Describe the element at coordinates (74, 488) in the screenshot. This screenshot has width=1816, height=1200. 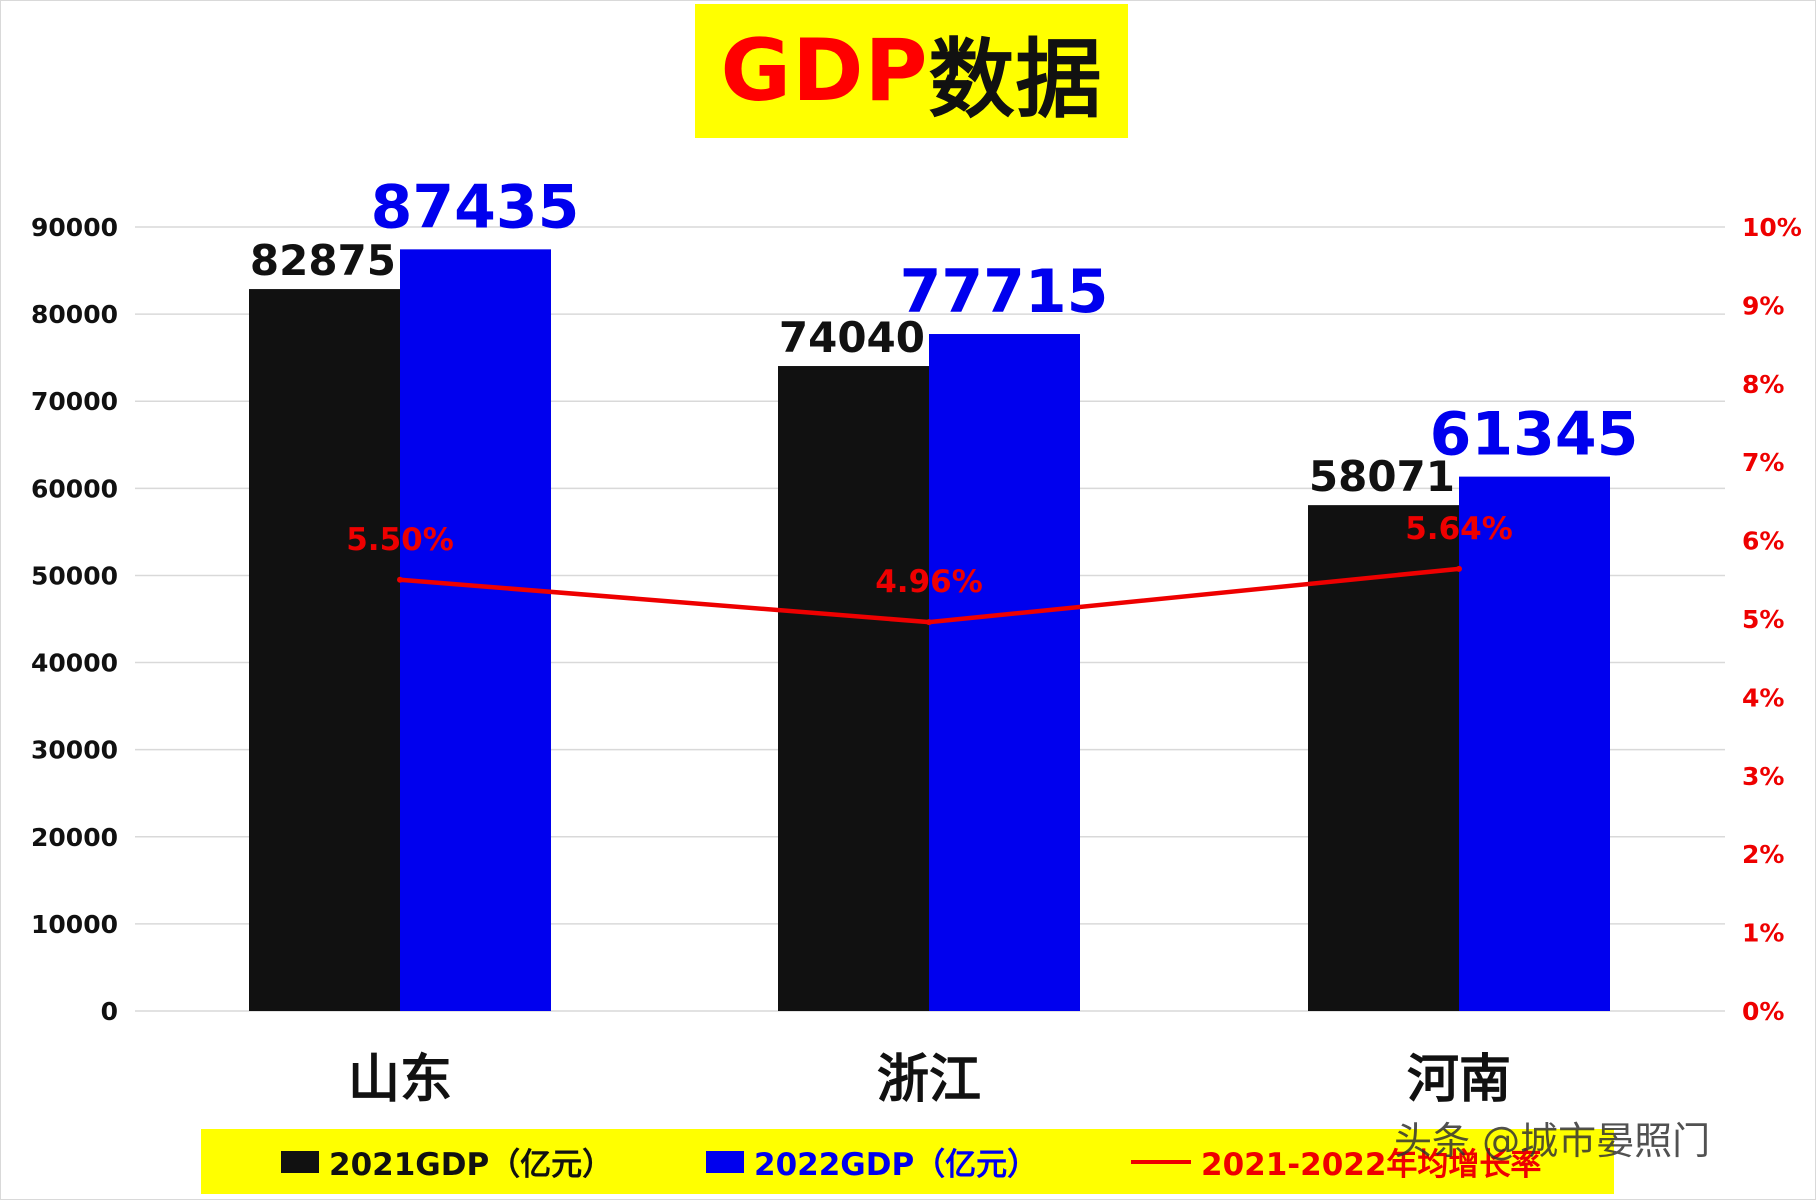
I see `left-tick-label: 60000` at that location.